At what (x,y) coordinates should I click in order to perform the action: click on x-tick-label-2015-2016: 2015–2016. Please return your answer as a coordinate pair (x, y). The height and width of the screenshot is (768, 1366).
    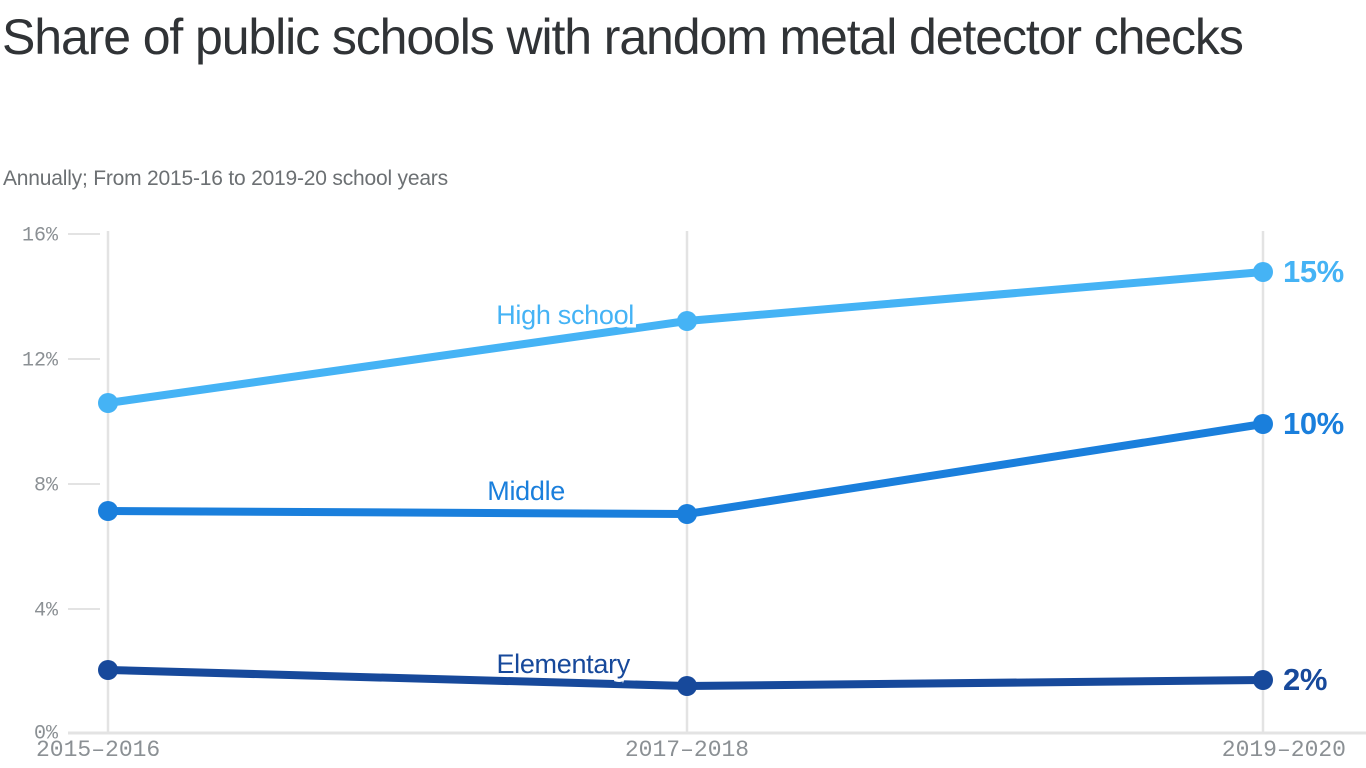
    Looking at the image, I should click on (98, 750).